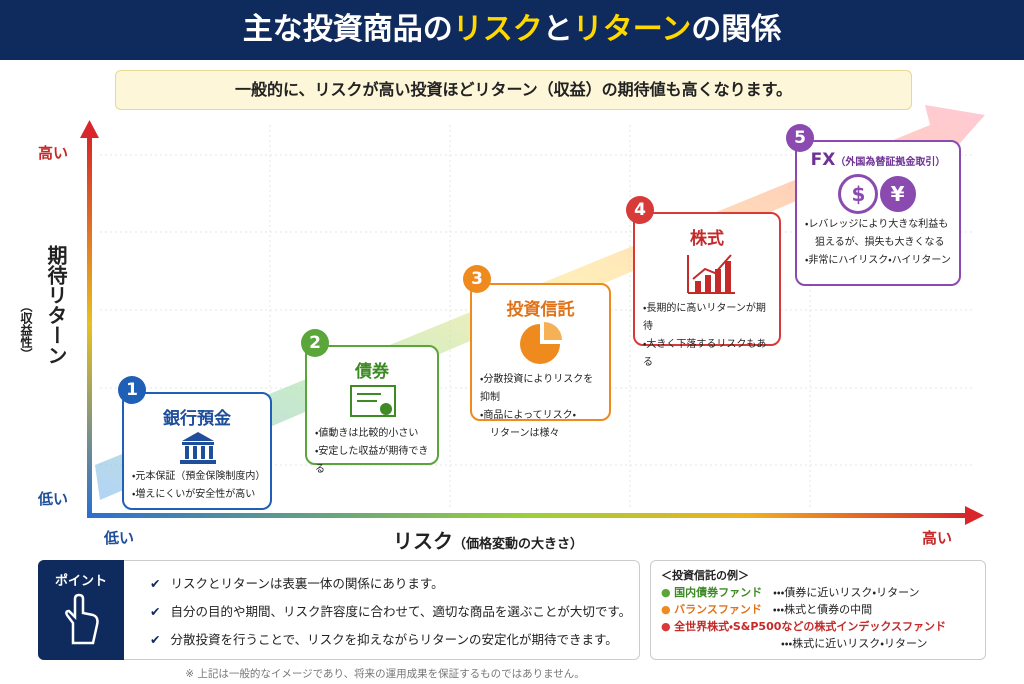  I want to click on title: リスク, so click(497, 29).